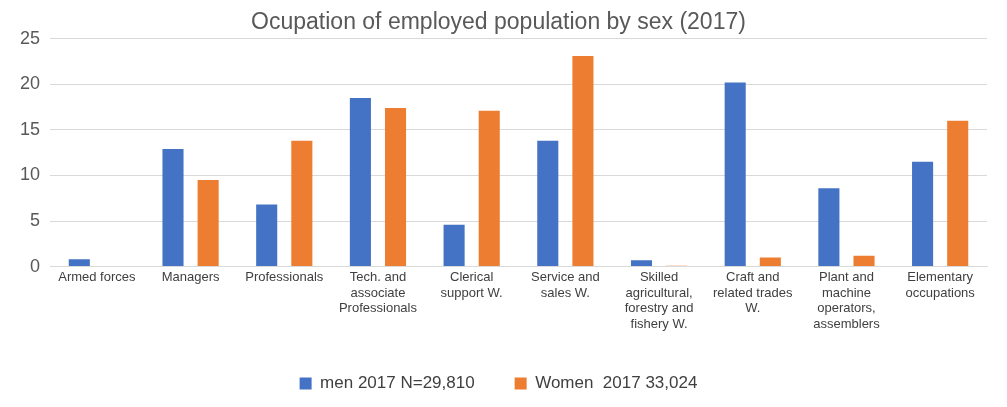 The image size is (1007, 407). What do you see at coordinates (30, 174) in the screenshot?
I see `y-tick-label: 10` at bounding box center [30, 174].